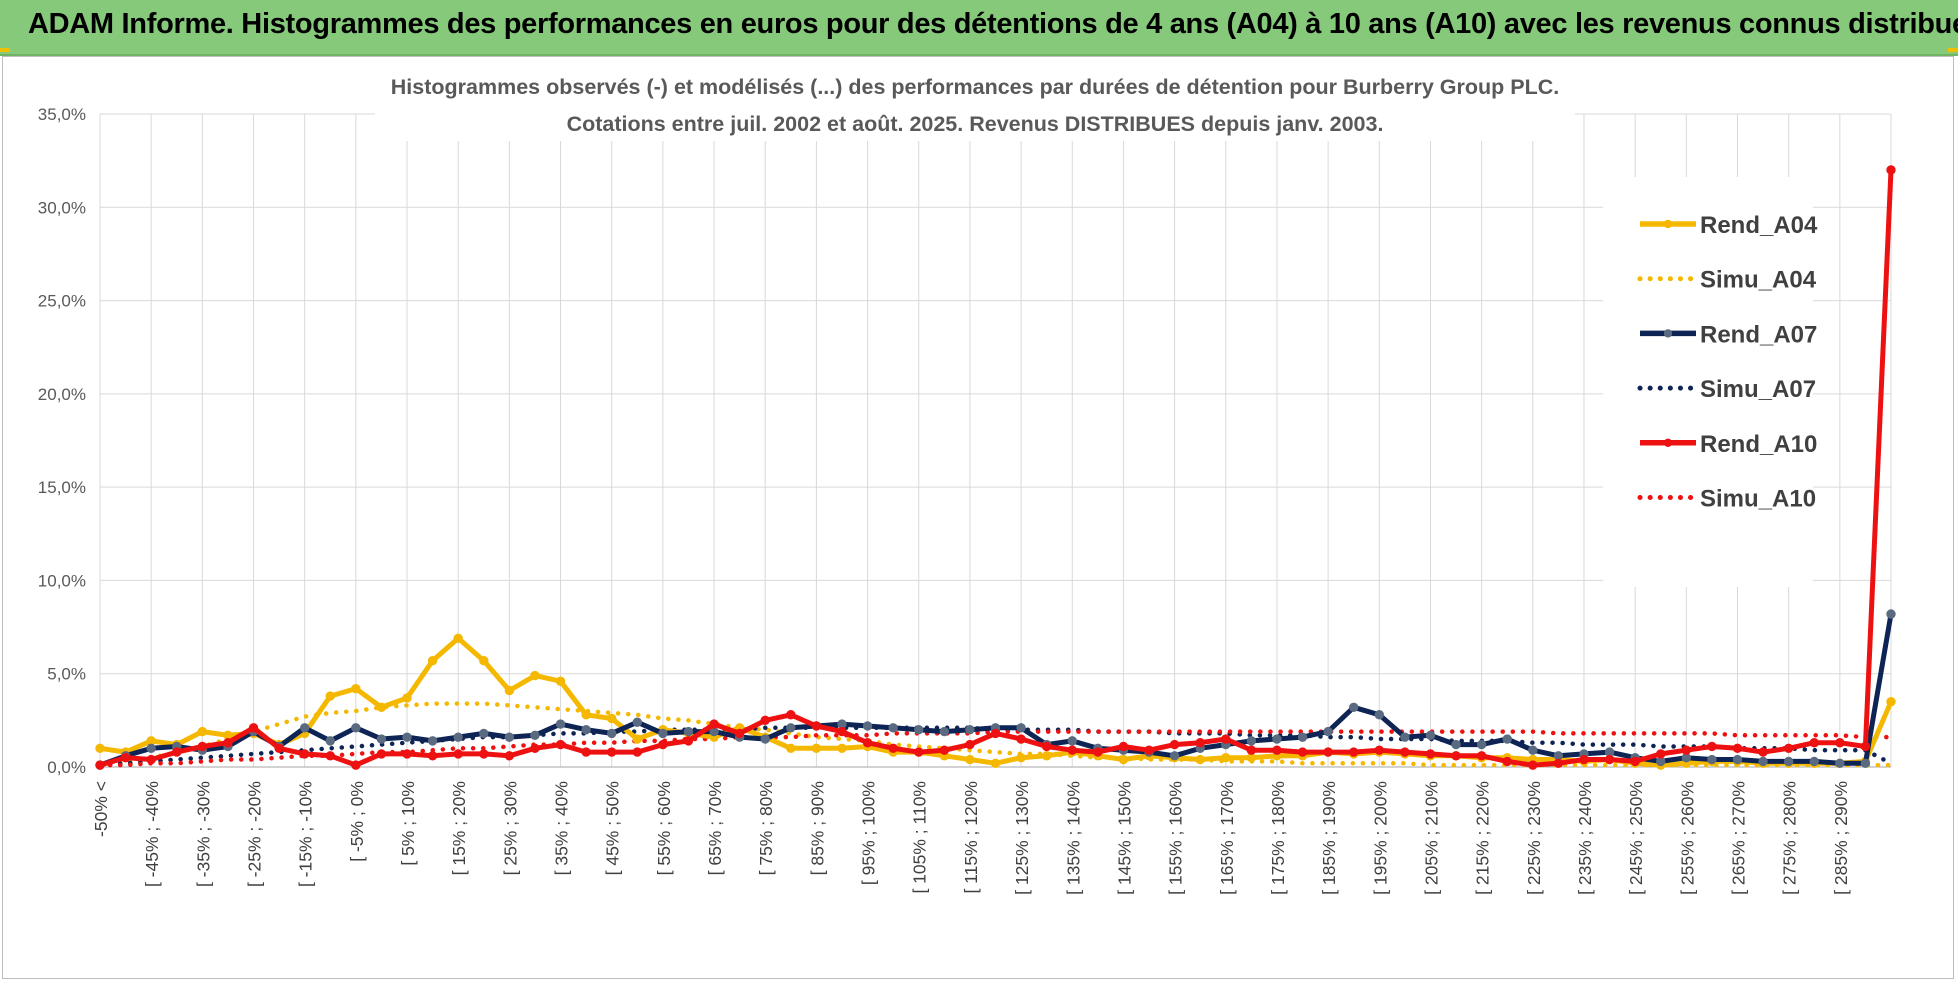  What do you see at coordinates (1073, 838) in the screenshot?
I see `x-tick-label: [ 135% ; 140%` at bounding box center [1073, 838].